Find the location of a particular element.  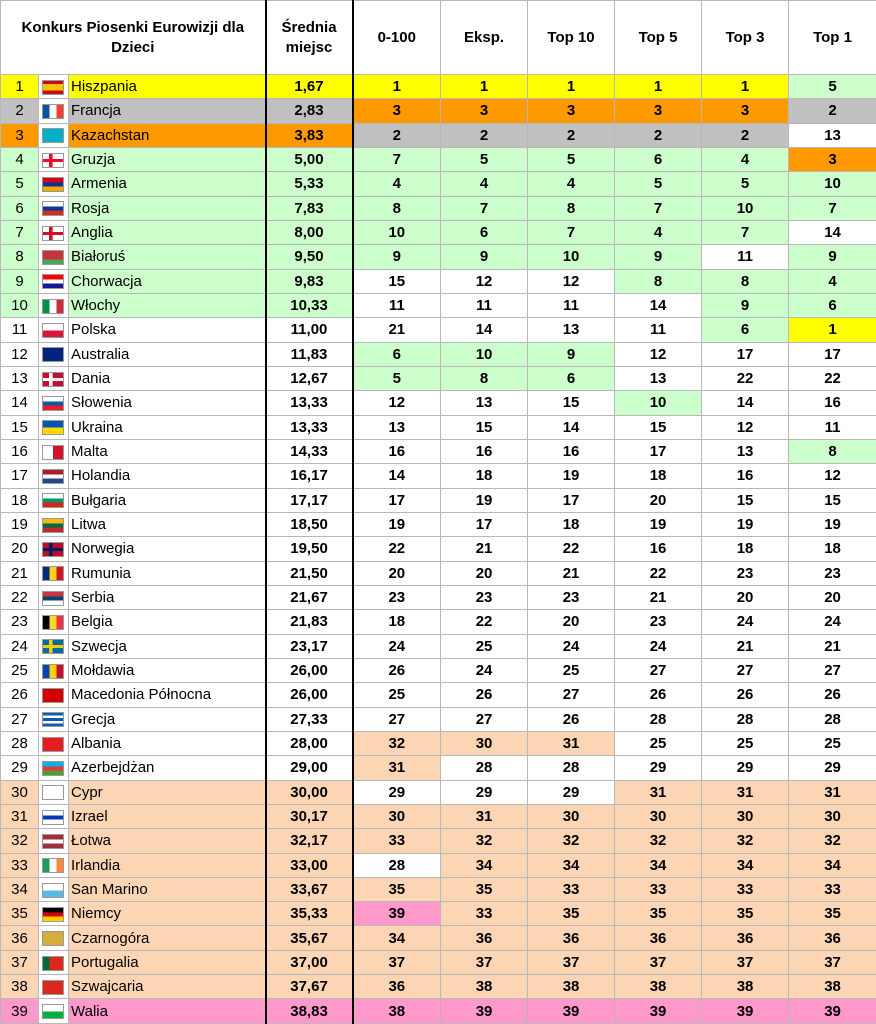

rank: 20 is located at coordinates (19, 549).